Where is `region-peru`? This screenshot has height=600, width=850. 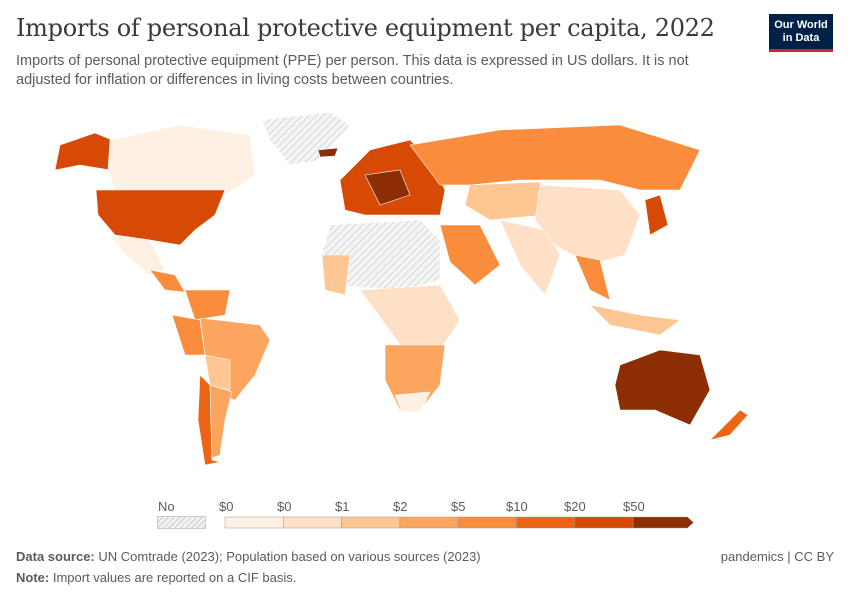
region-peru is located at coordinates (188, 335).